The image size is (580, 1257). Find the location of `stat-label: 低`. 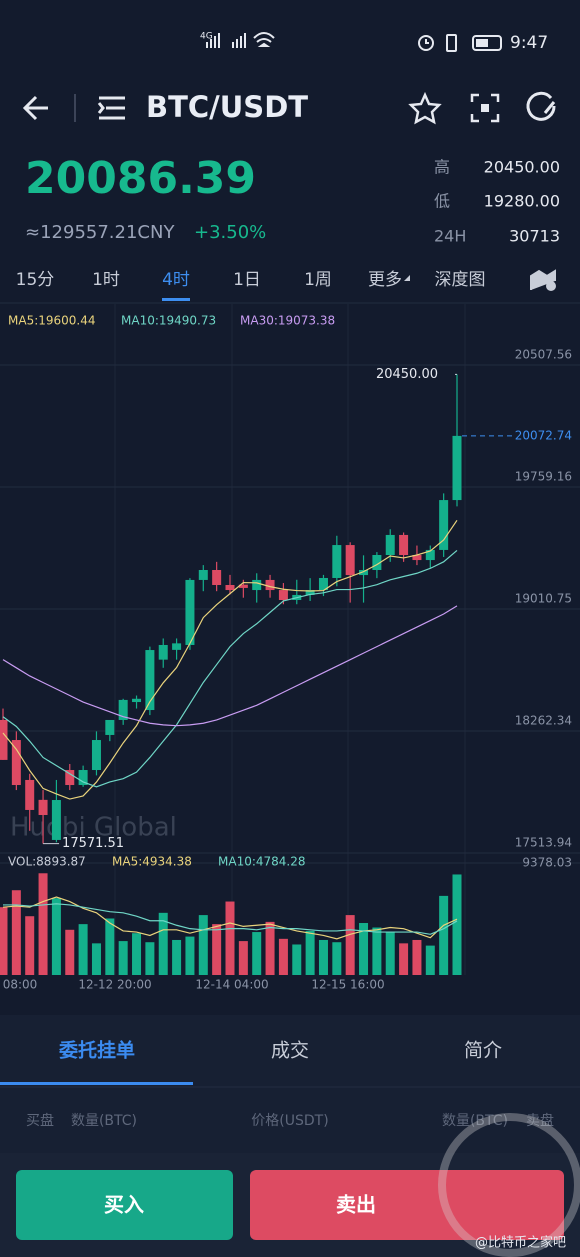

stat-label: 低 is located at coordinates (442, 201).